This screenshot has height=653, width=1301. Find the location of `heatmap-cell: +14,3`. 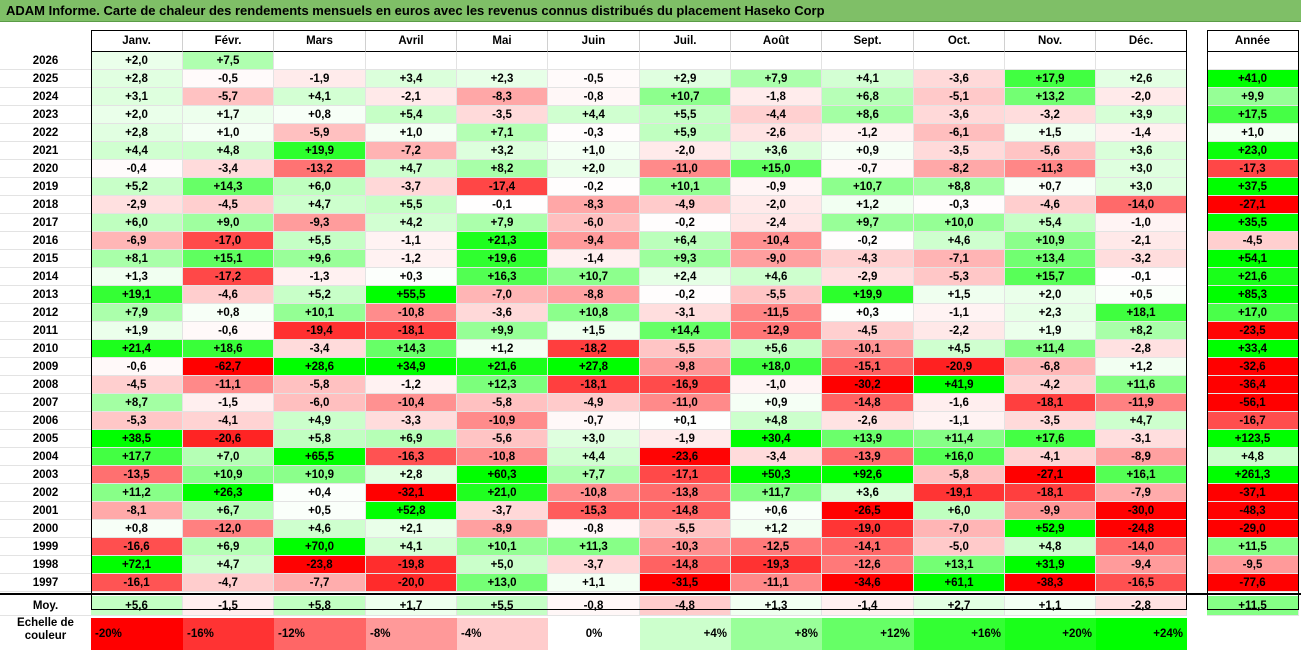

heatmap-cell: +14,3 is located at coordinates (411, 349).